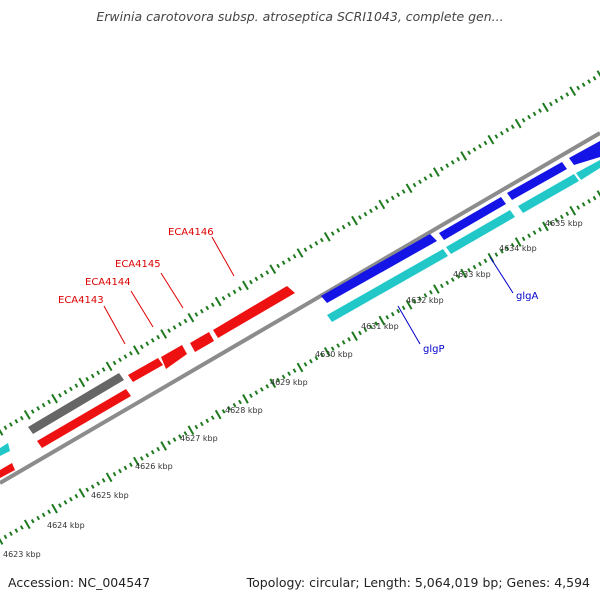 This screenshot has width=600, height=600. What do you see at coordinates (409, 325) in the screenshot?
I see `leader-glgP` at bounding box center [409, 325].